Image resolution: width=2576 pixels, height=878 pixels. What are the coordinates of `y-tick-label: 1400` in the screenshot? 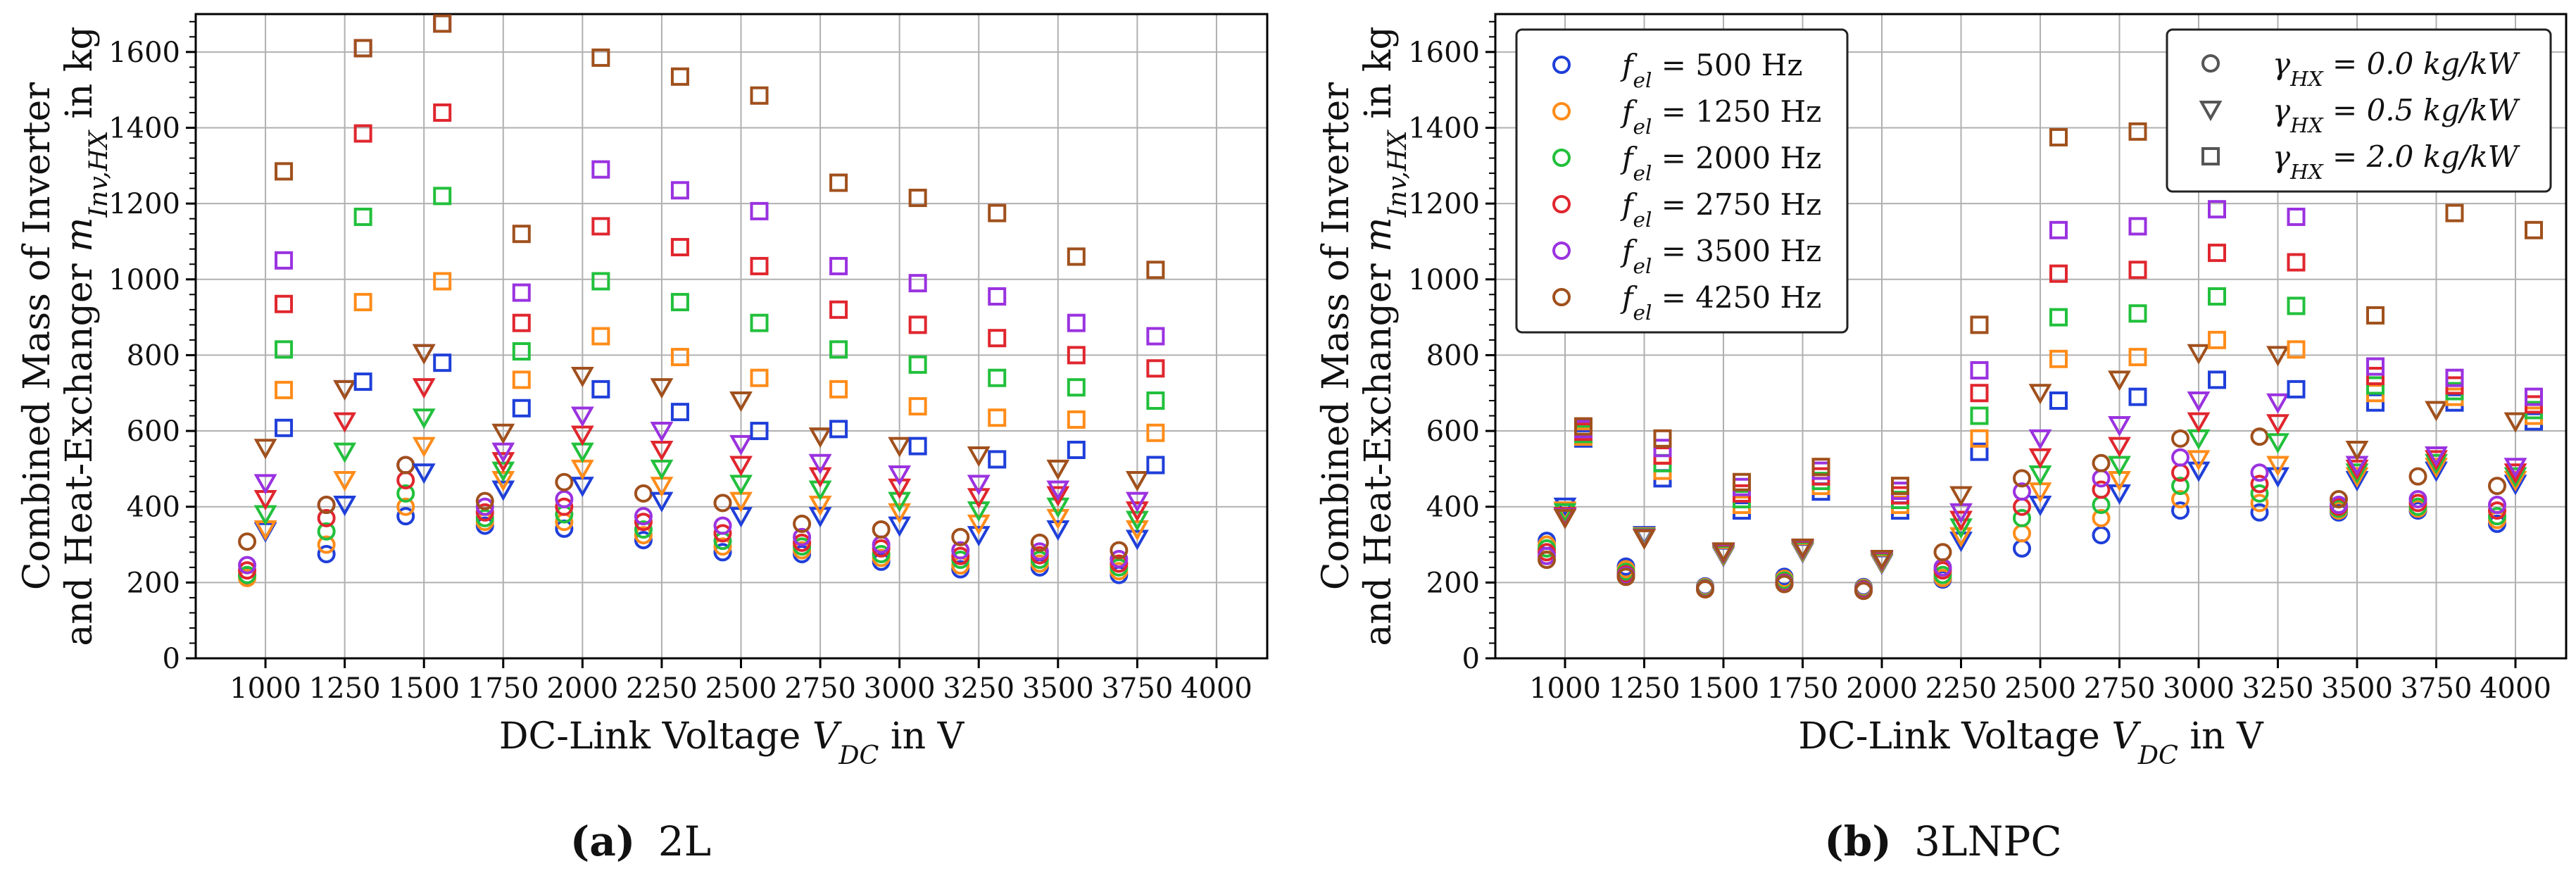 It's located at (144, 128).